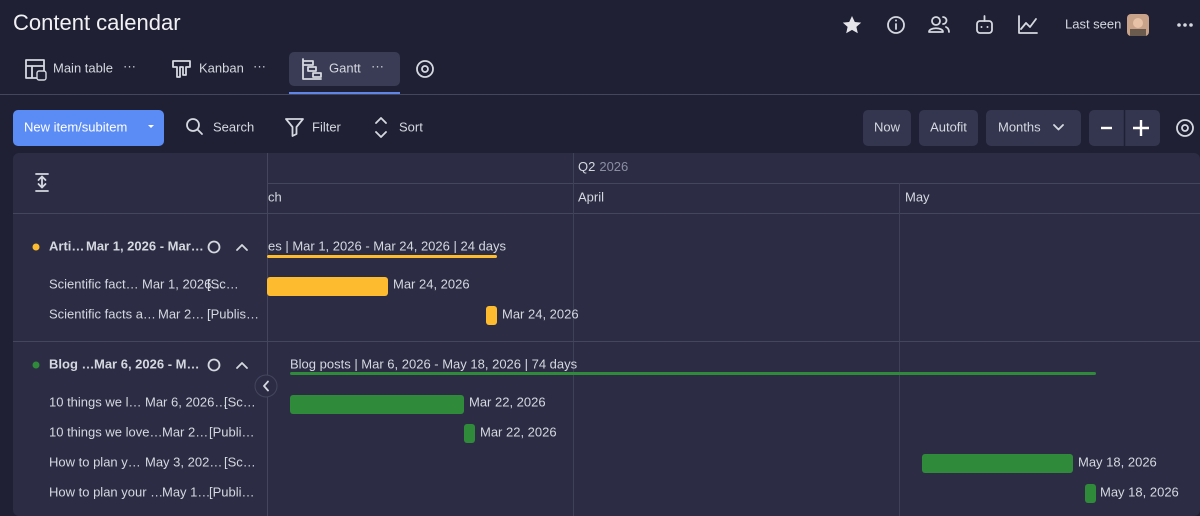 The image size is (1200, 516). Describe the element at coordinates (411, 126) in the screenshot. I see `sort-label: Sort` at that location.